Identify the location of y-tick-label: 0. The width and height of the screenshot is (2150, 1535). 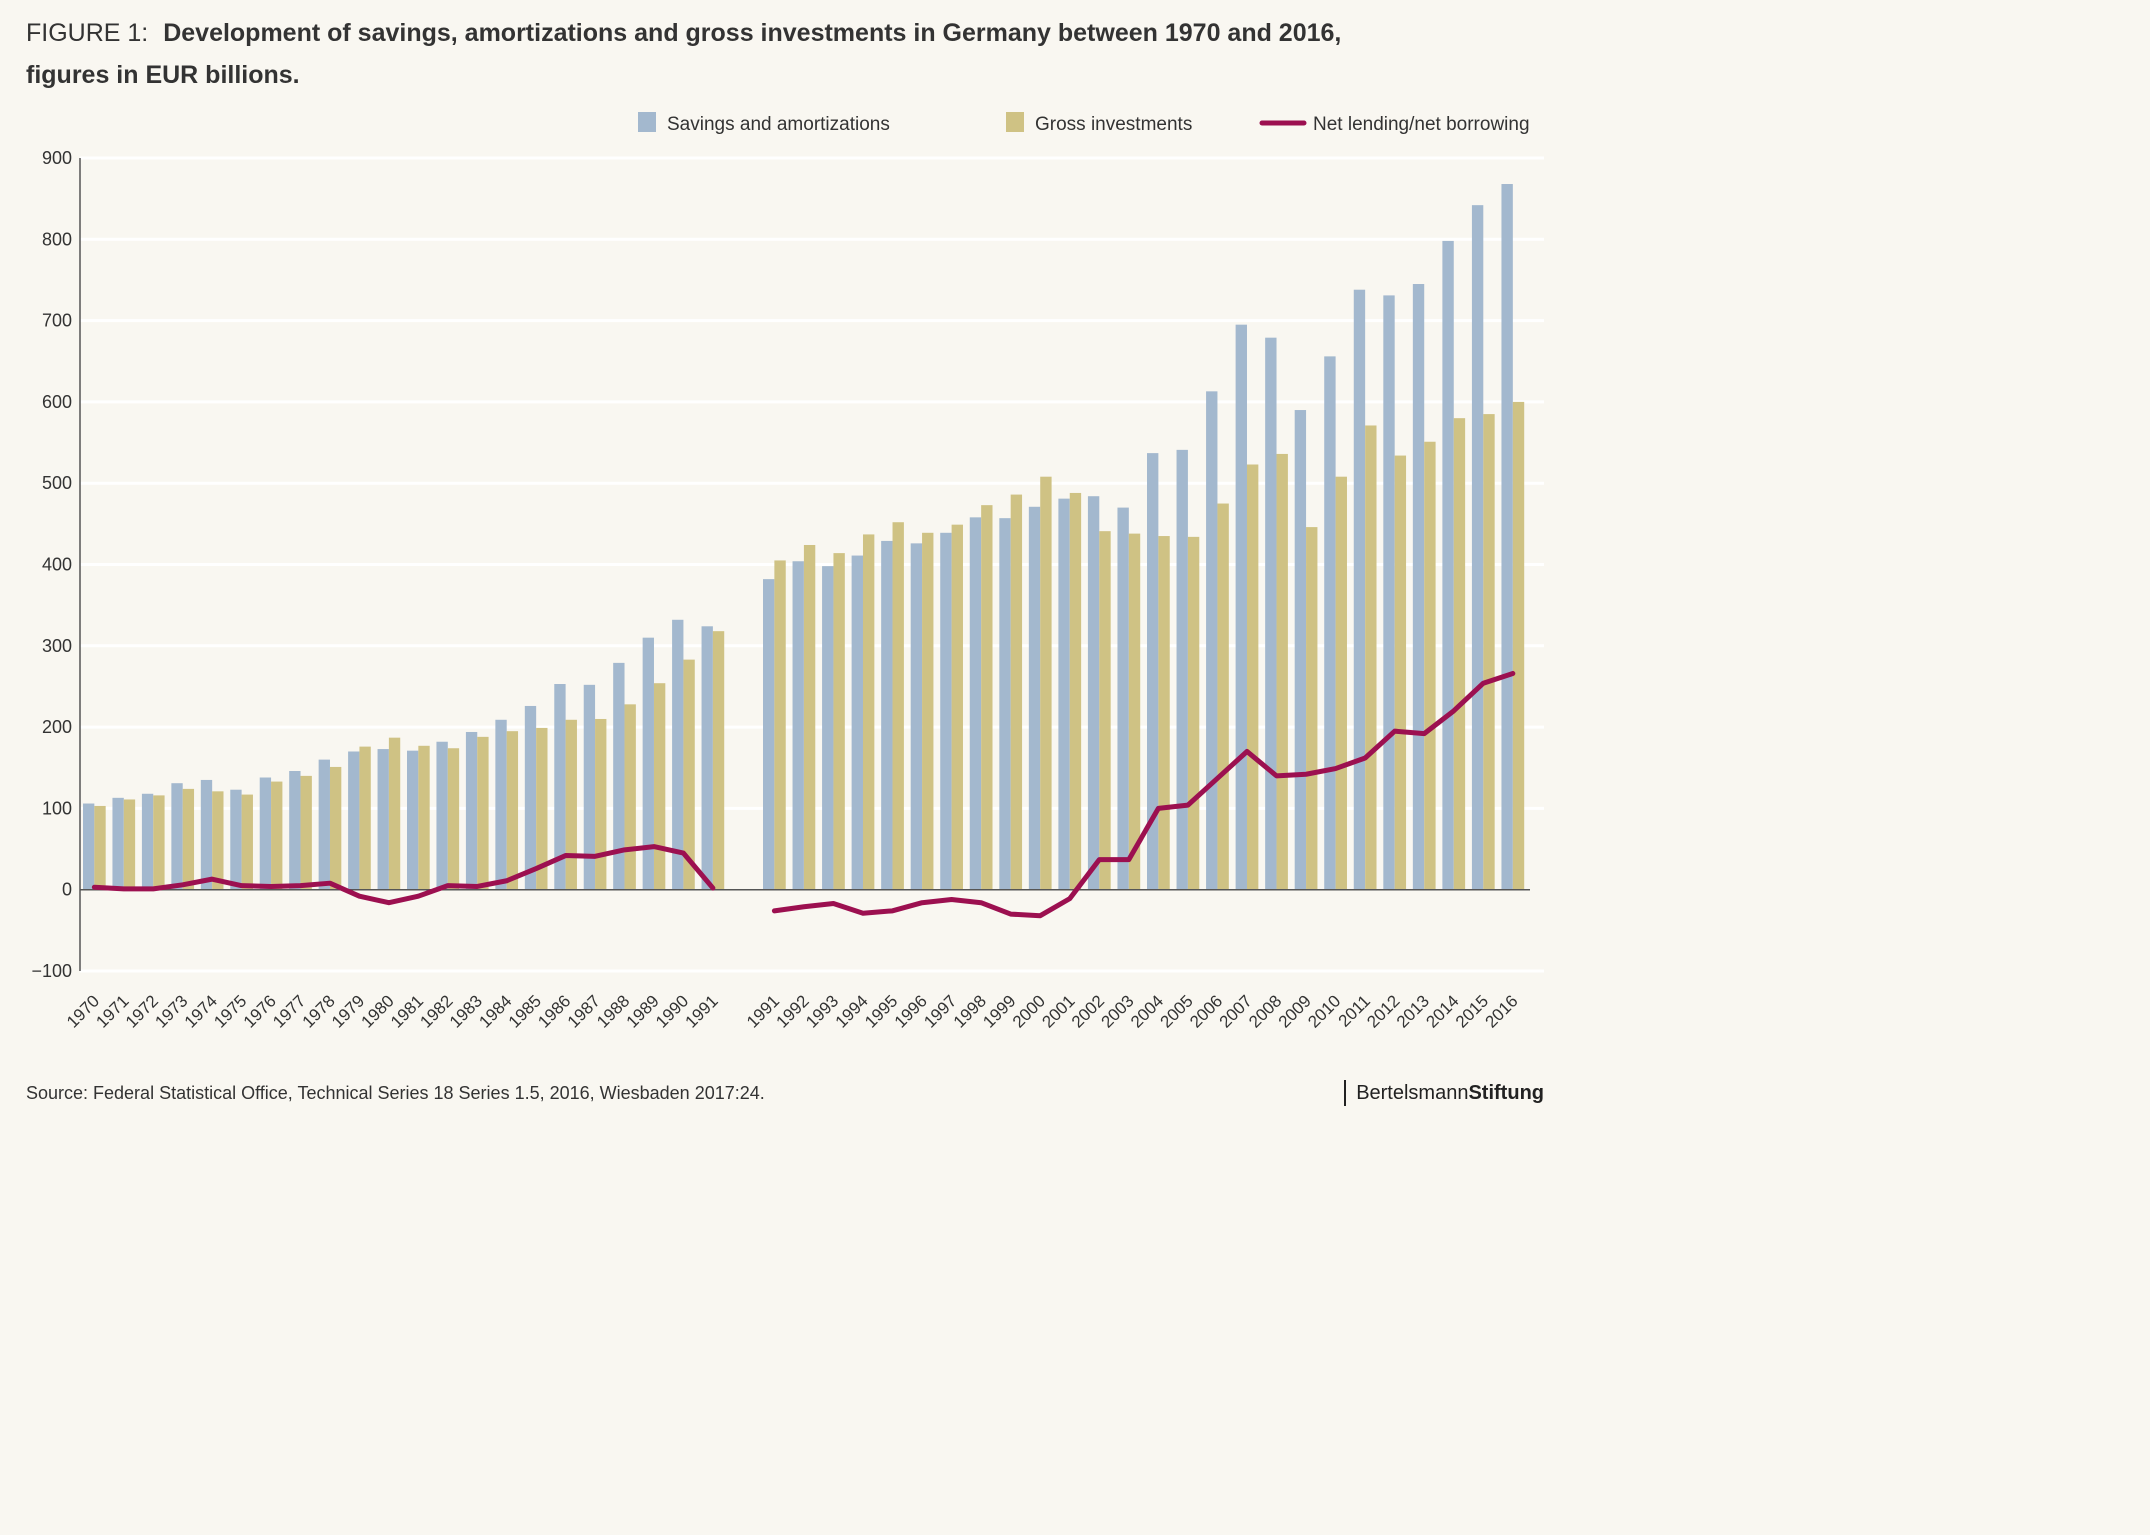
(67, 890).